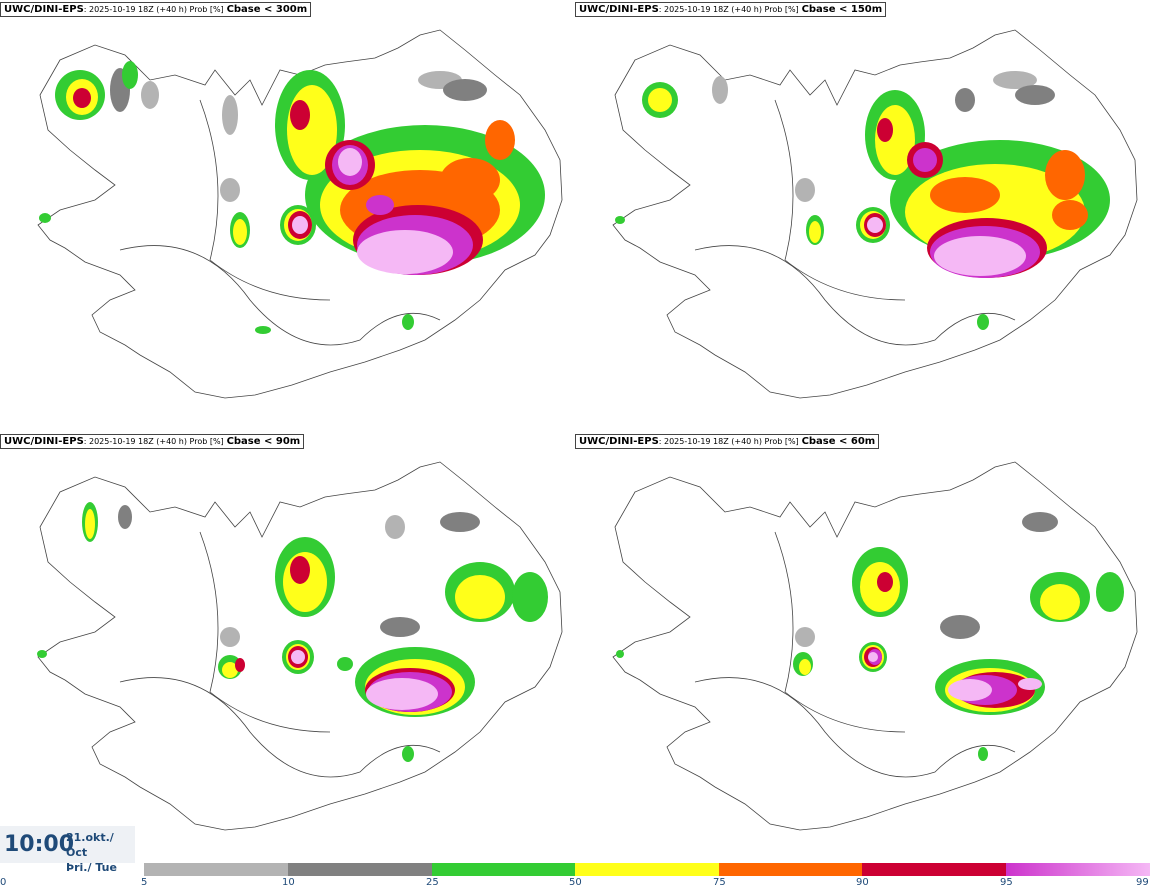  I want to click on valid-time-box: 10:00 21.okt./ Oct Þri./ Tue, so click(67, 850).